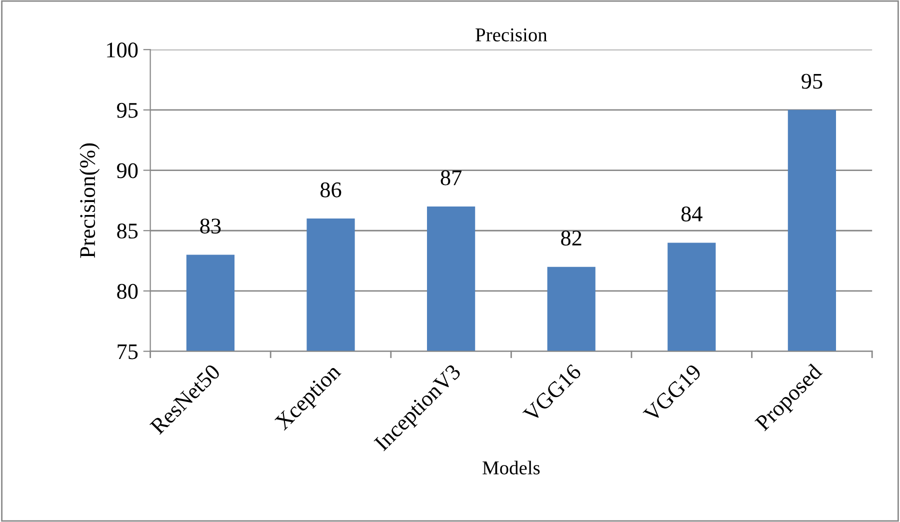  Describe the element at coordinates (451, 178) in the screenshot. I see `data-label: 87` at that location.